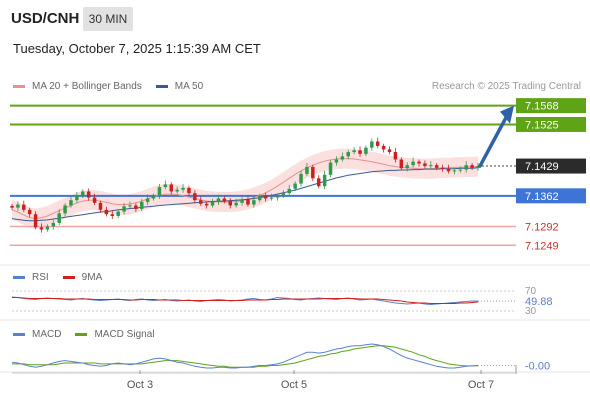 The width and height of the screenshot is (590, 400). I want to click on arrow-shaft, so click(493, 141).